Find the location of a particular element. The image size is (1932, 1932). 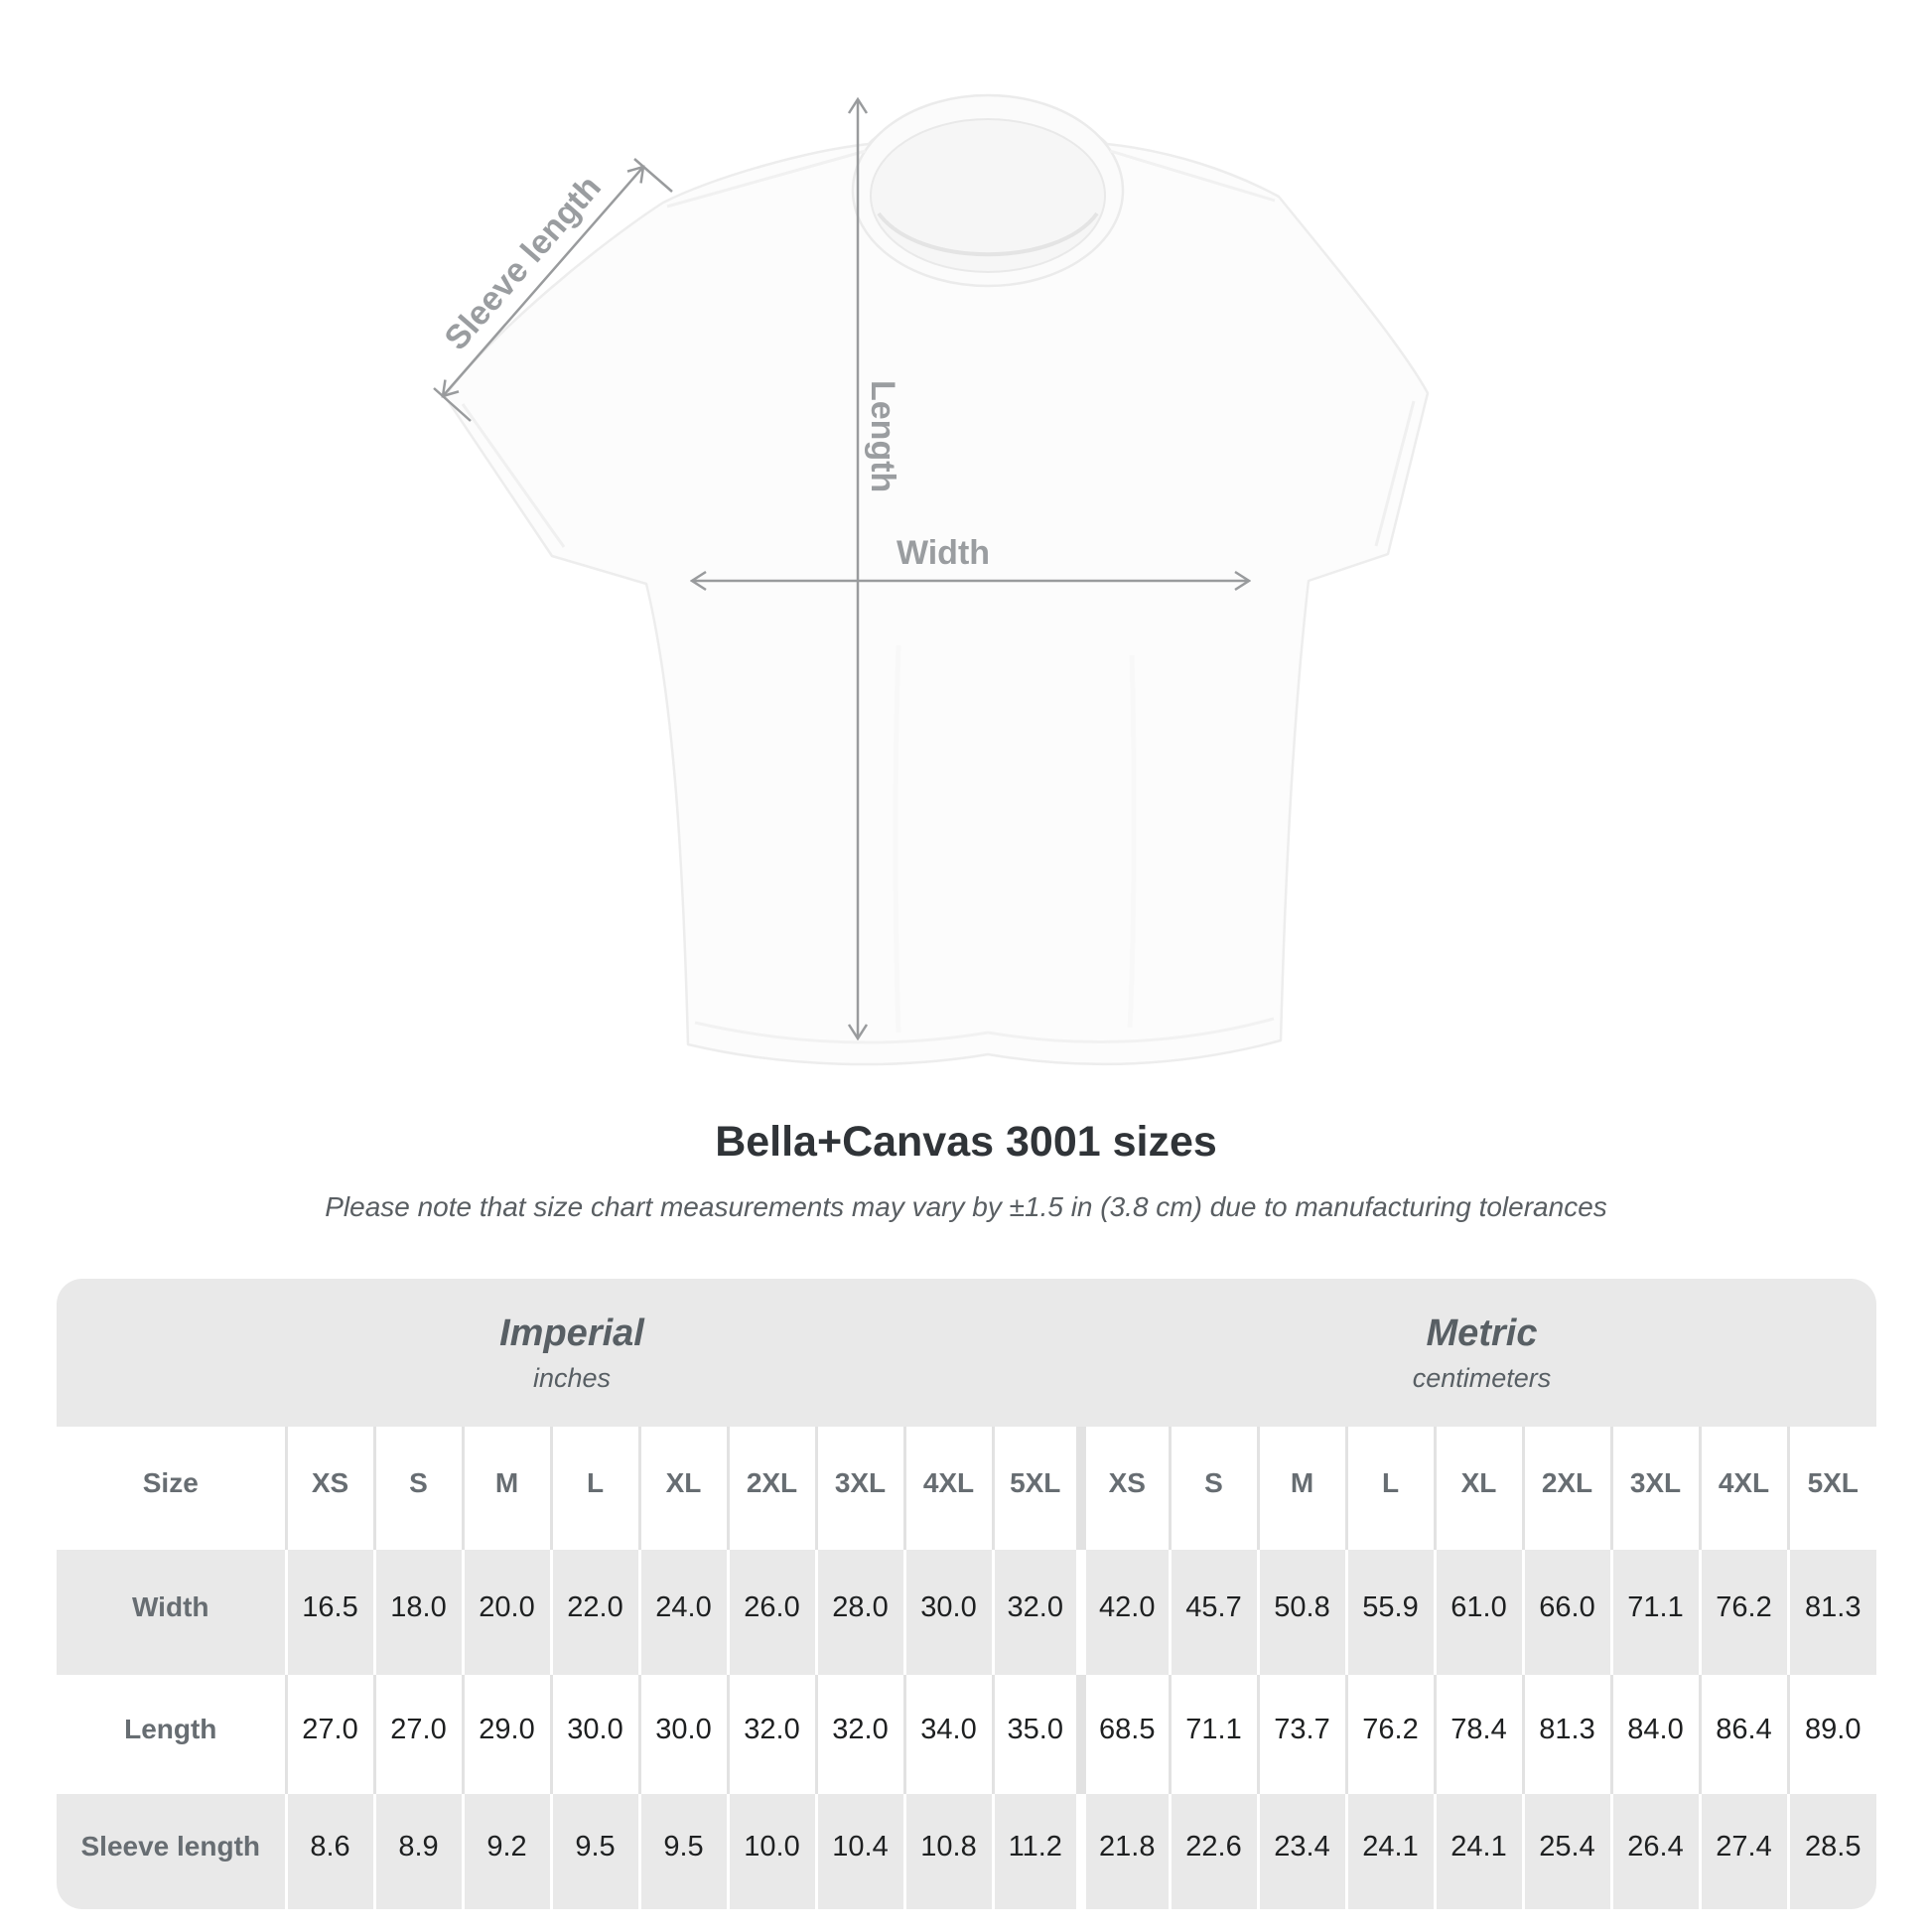

measurement-cell: 18.0 is located at coordinates (418, 1613).